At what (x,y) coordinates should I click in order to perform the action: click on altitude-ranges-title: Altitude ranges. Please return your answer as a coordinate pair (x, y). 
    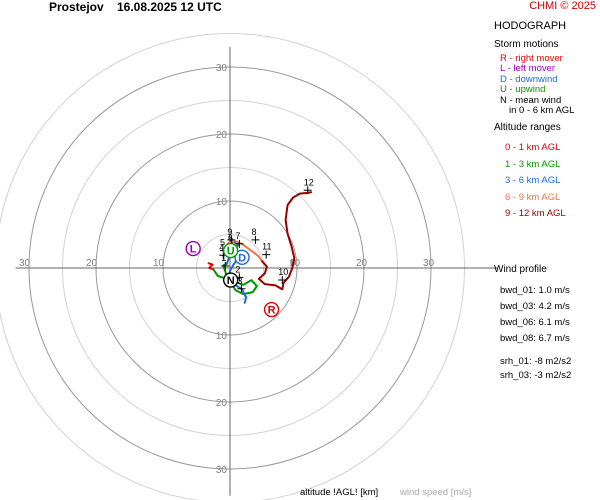
    Looking at the image, I should click on (527, 127).